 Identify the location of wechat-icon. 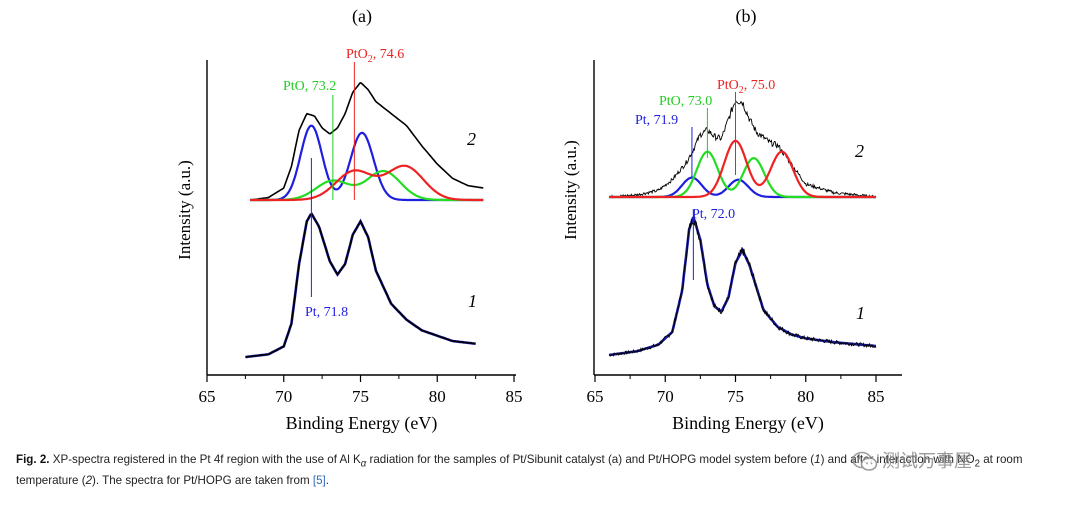
(865, 461).